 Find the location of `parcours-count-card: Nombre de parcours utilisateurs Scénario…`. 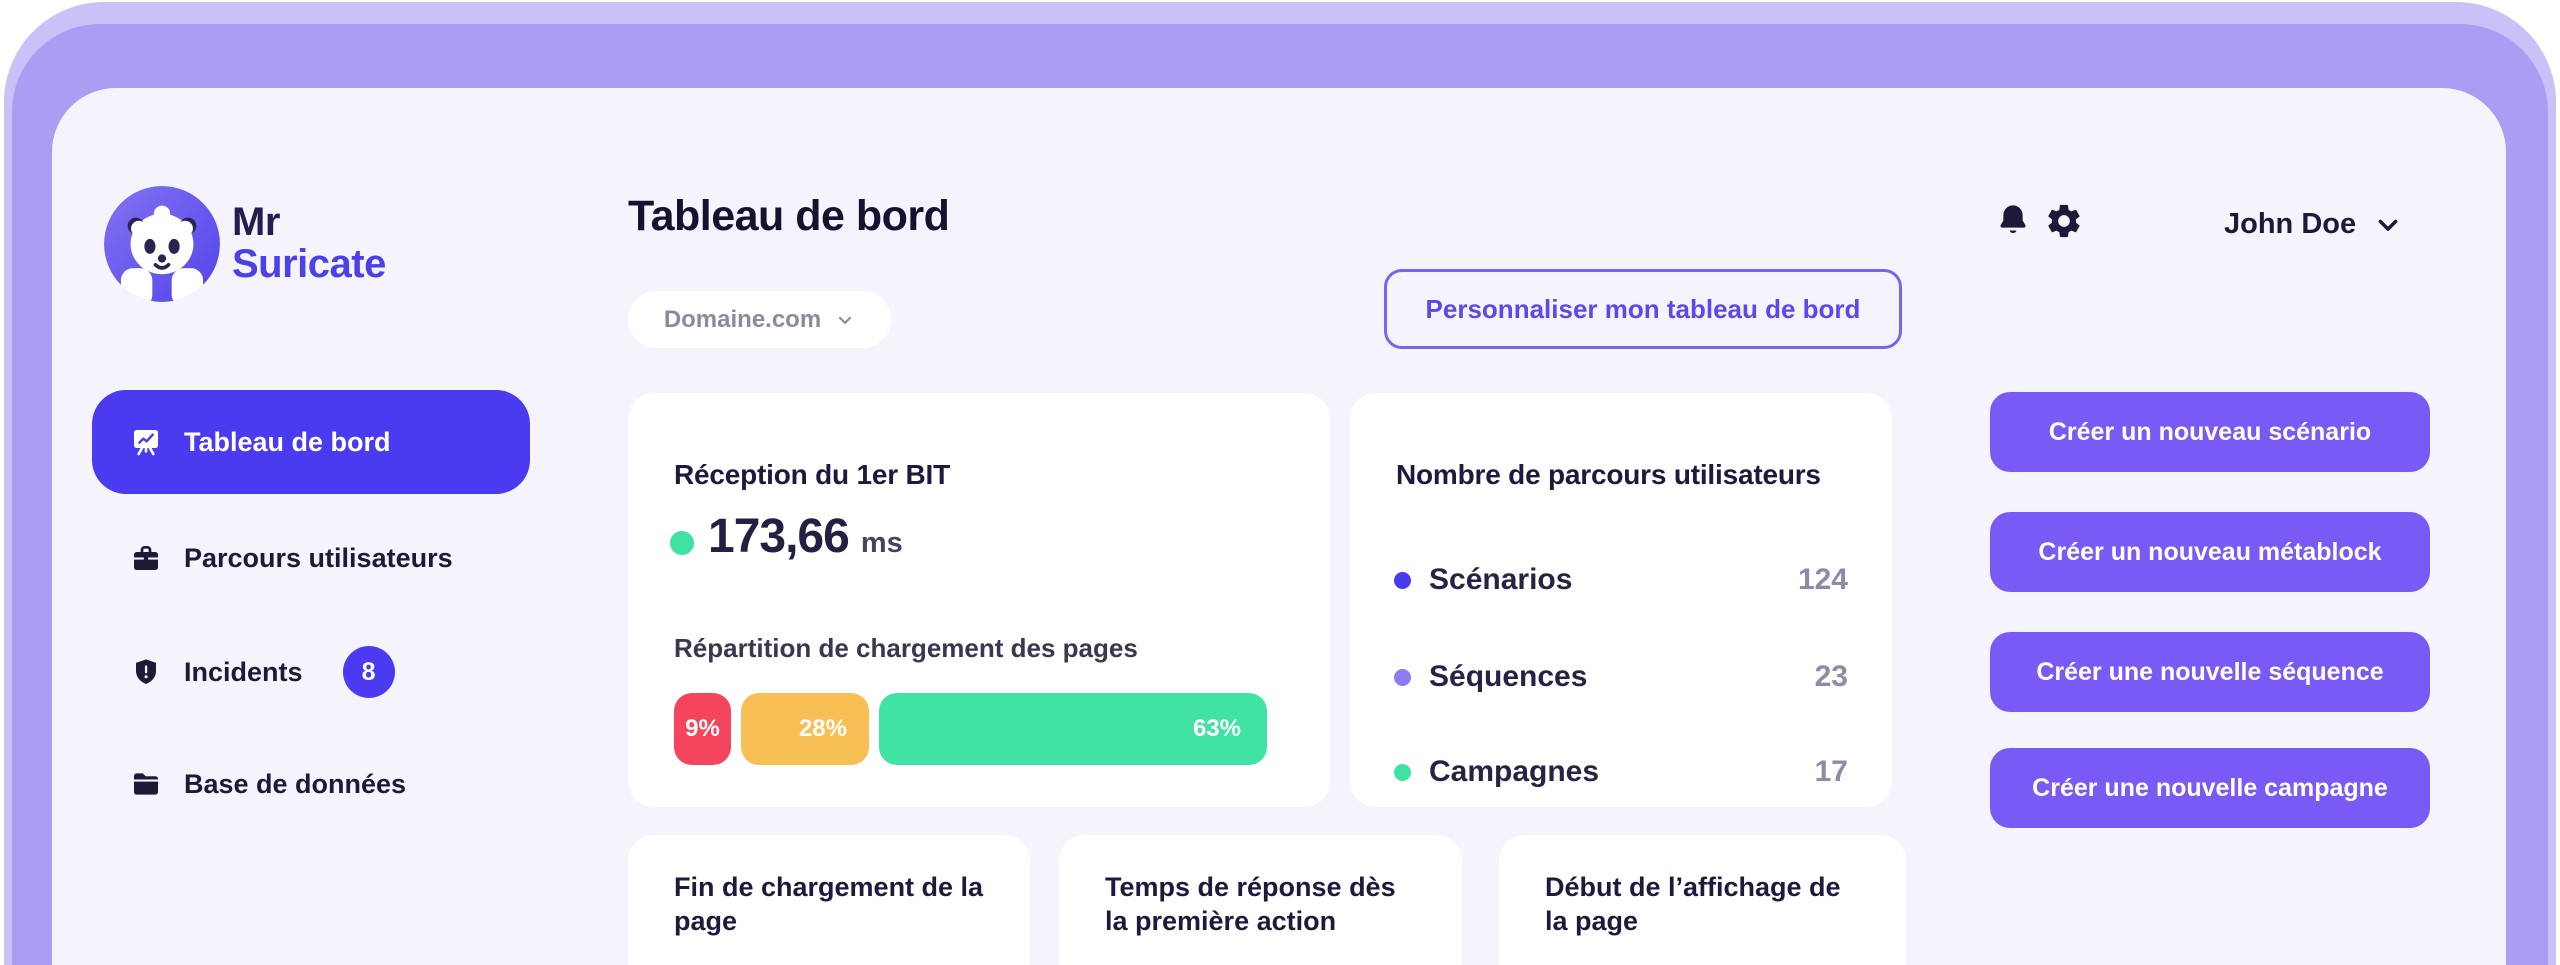

parcours-count-card: Nombre de parcours utilisateurs Scénario… is located at coordinates (1621, 600).